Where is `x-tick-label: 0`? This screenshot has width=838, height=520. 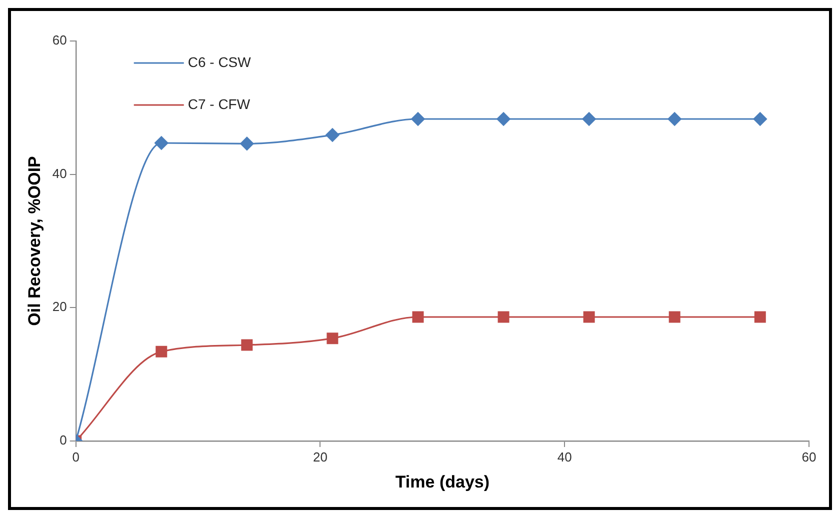
x-tick-label: 0 is located at coordinates (76, 456).